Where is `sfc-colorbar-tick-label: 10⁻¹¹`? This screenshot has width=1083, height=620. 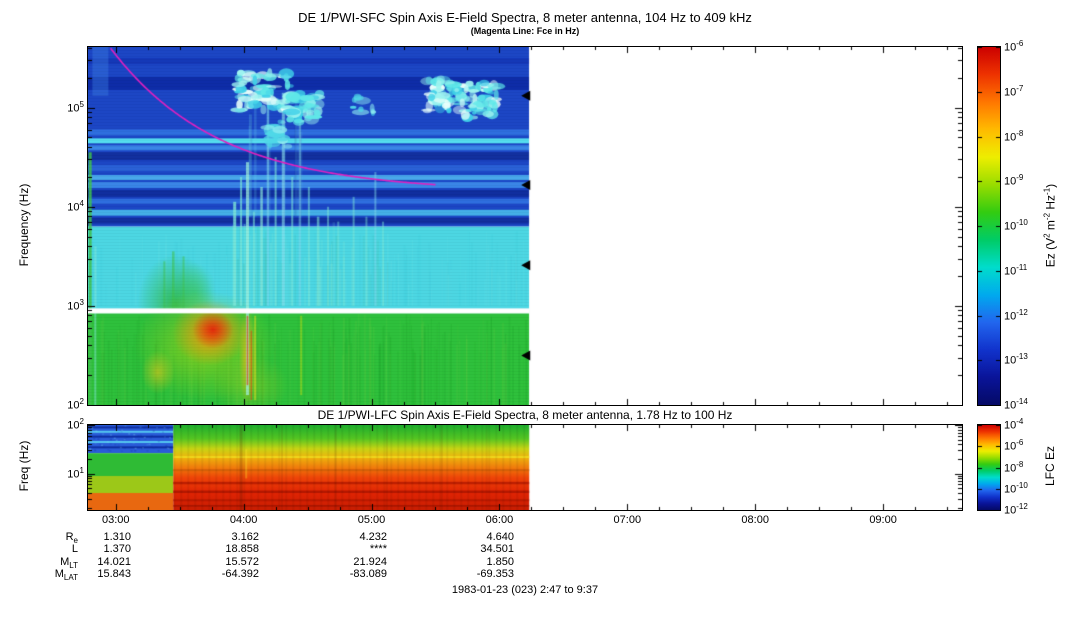 sfc-colorbar-tick-label: 10⁻¹¹ is located at coordinates (1016, 270).